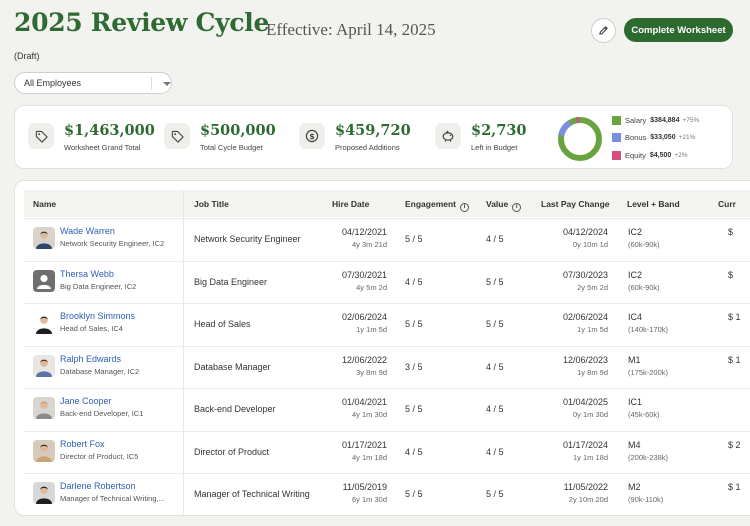 The image size is (750, 526). Describe the element at coordinates (504, 205) in the screenshot. I see `col-value: Value i` at that location.